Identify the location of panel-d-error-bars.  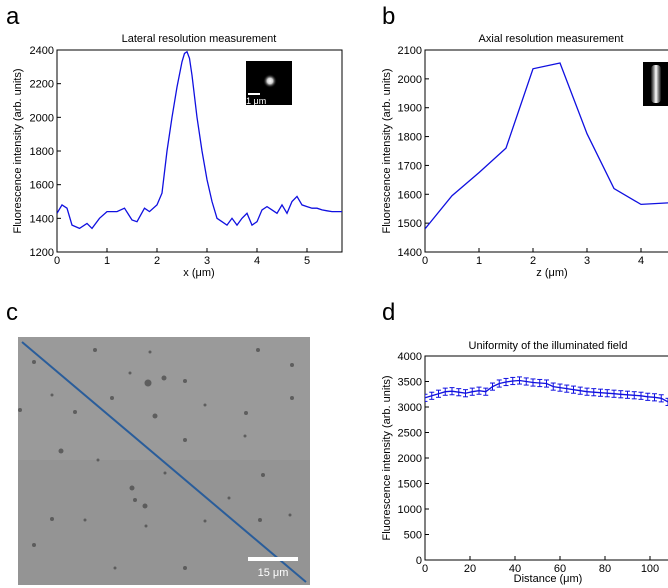
(546, 391).